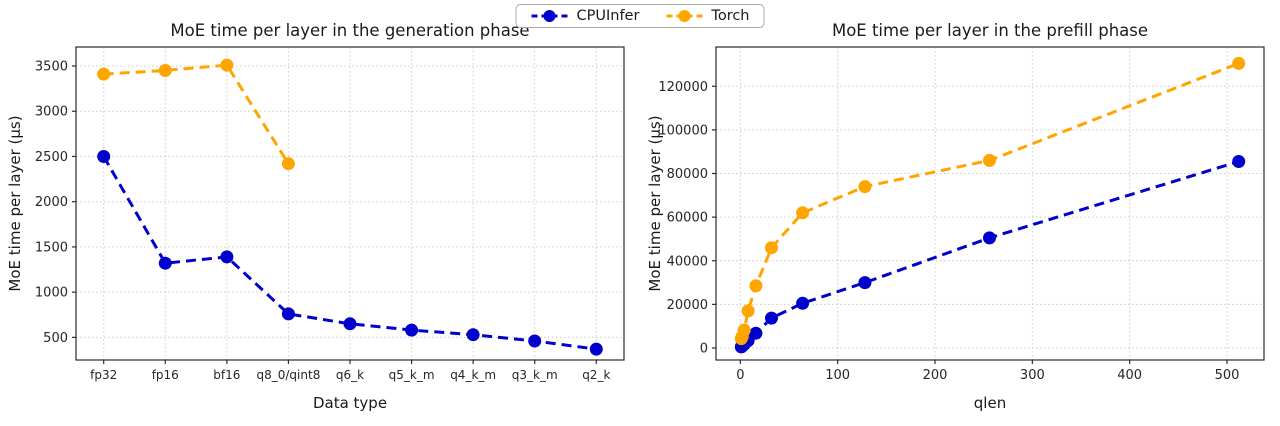 This screenshot has width=1280, height=426. What do you see at coordinates (165, 375) in the screenshot?
I see `x-tick-label: fp16` at bounding box center [165, 375].